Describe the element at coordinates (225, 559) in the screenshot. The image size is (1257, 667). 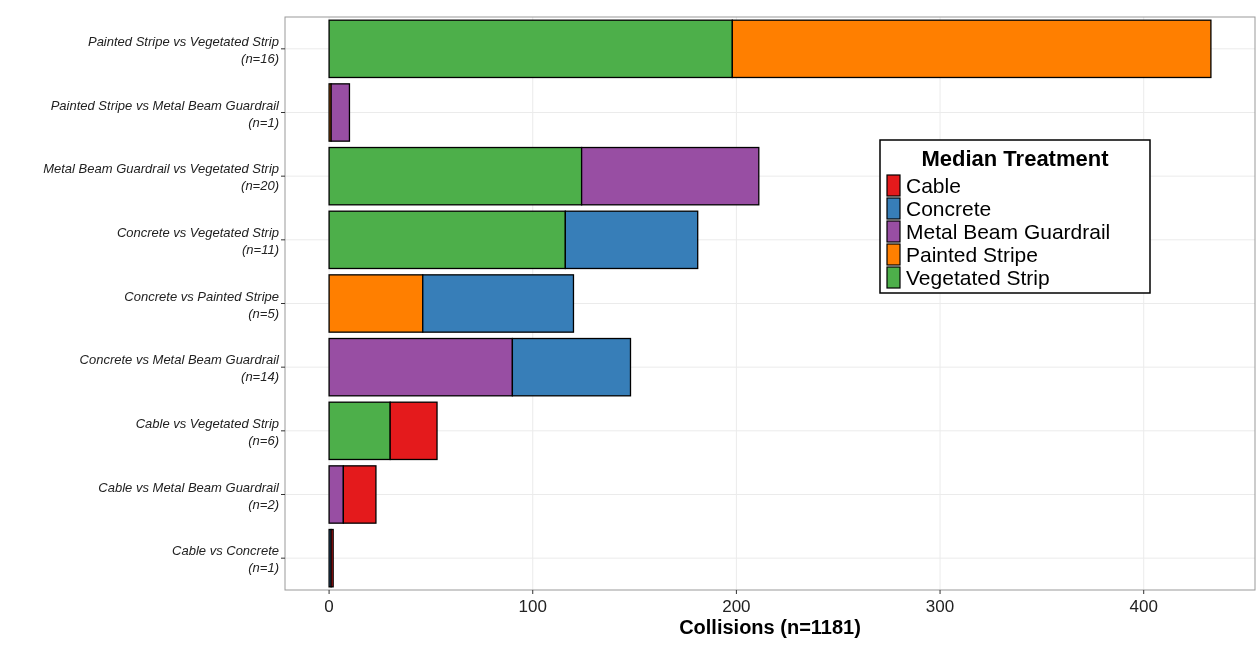
I see `y-tick-label: Cable vs Concrete (n=1)` at that location.